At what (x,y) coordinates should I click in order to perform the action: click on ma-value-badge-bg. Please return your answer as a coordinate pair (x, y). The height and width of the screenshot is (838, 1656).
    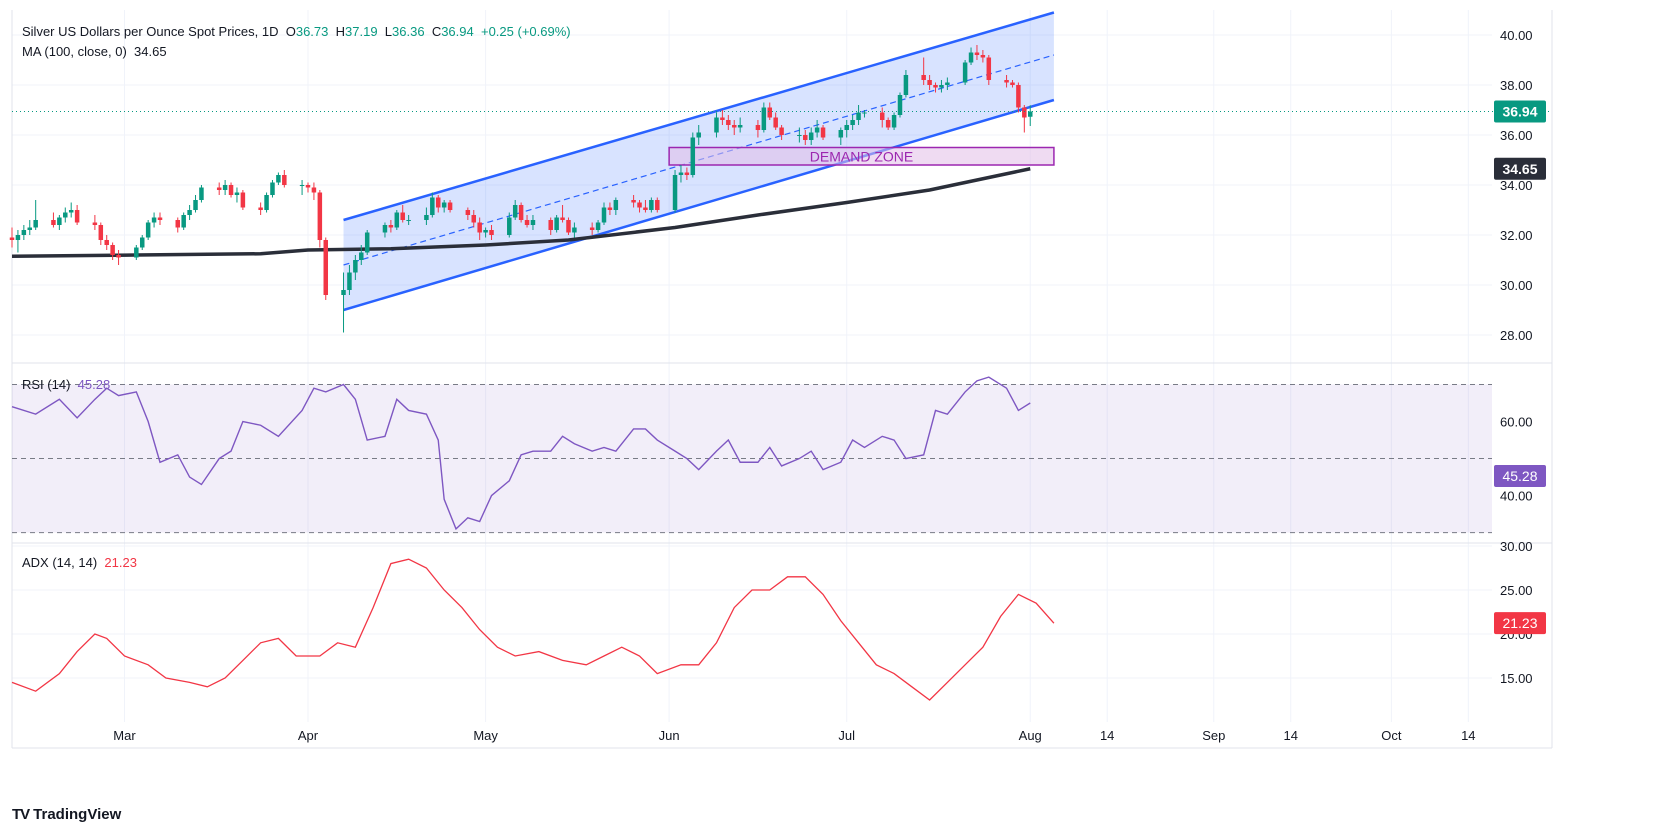
    Looking at the image, I should click on (1520, 168).